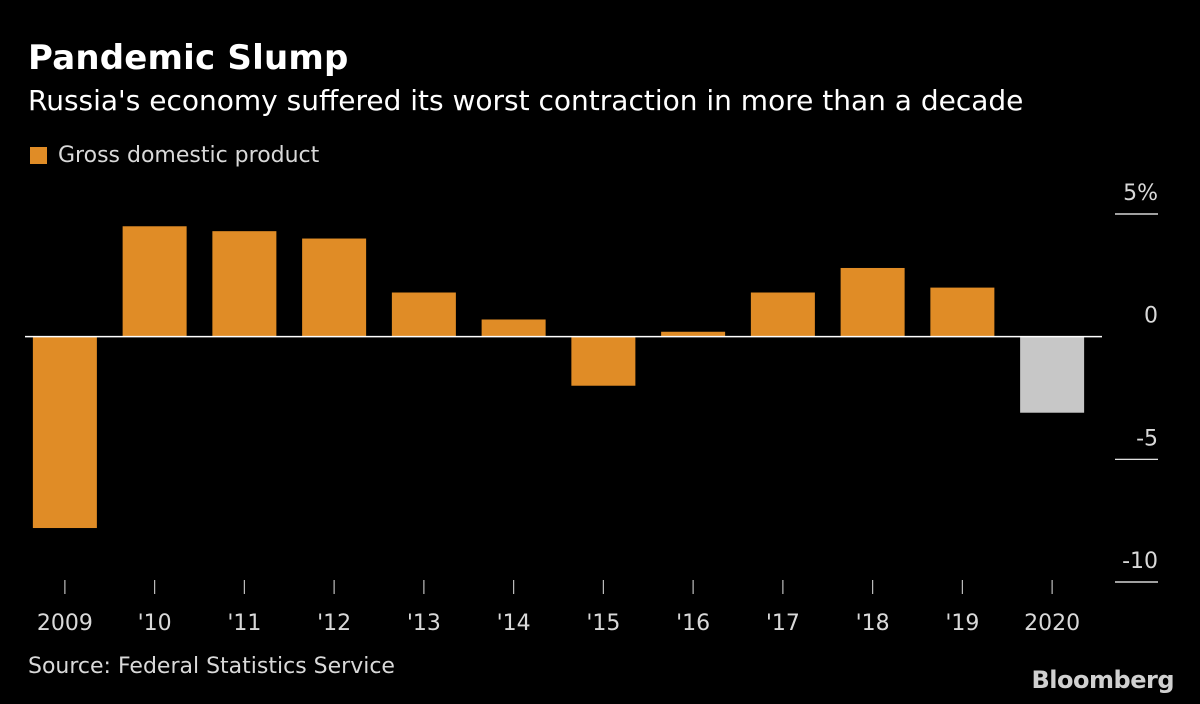 The width and height of the screenshot is (1200, 704). I want to click on legend-label: Gross domestic product, so click(189, 155).